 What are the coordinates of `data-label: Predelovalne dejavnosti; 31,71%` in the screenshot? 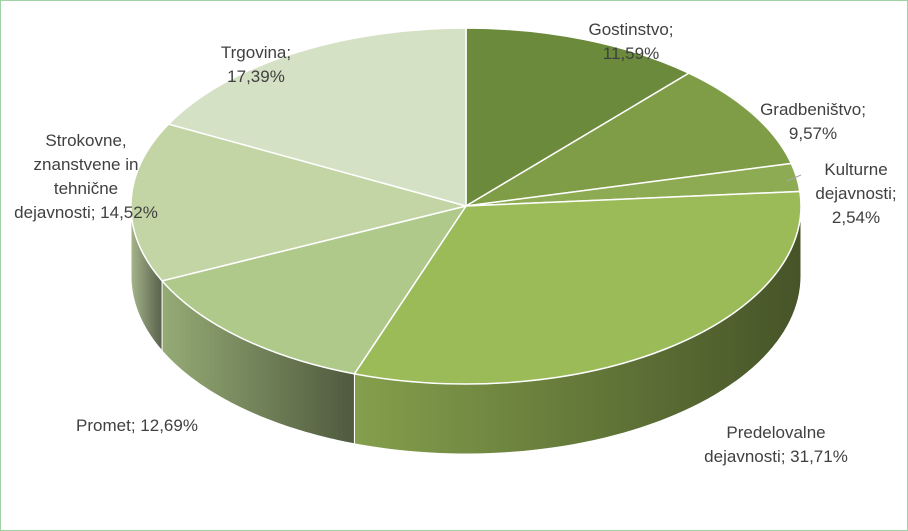 It's located at (776, 444).